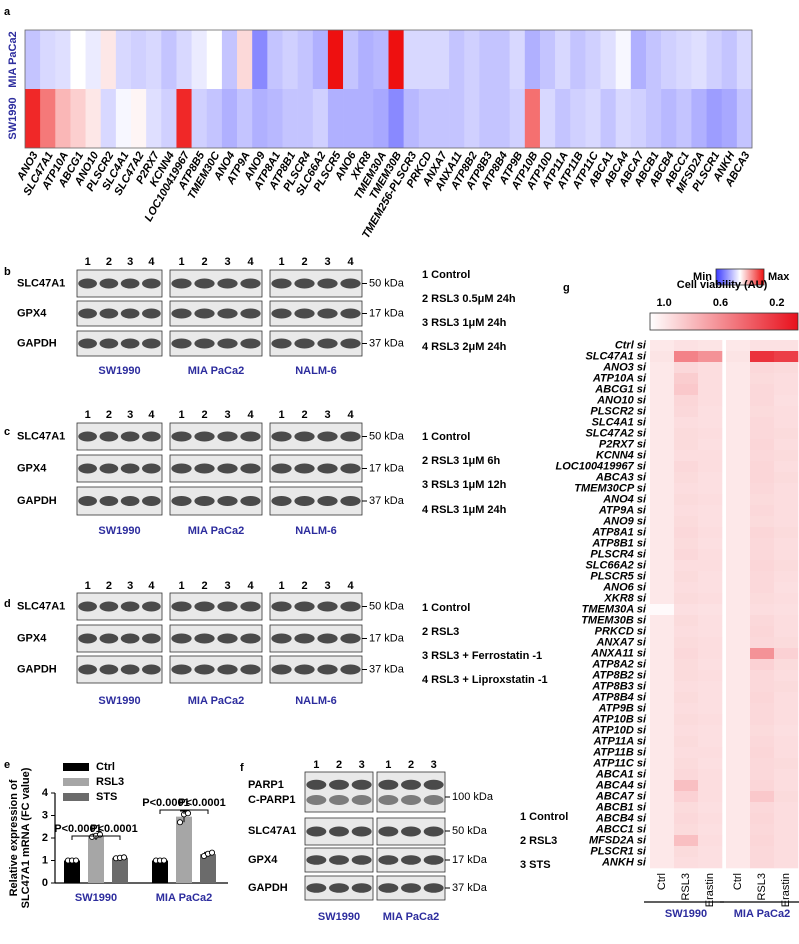 Image resolution: width=799 pixels, height=944 pixels. I want to click on band-label: GPX4, so click(32, 468).